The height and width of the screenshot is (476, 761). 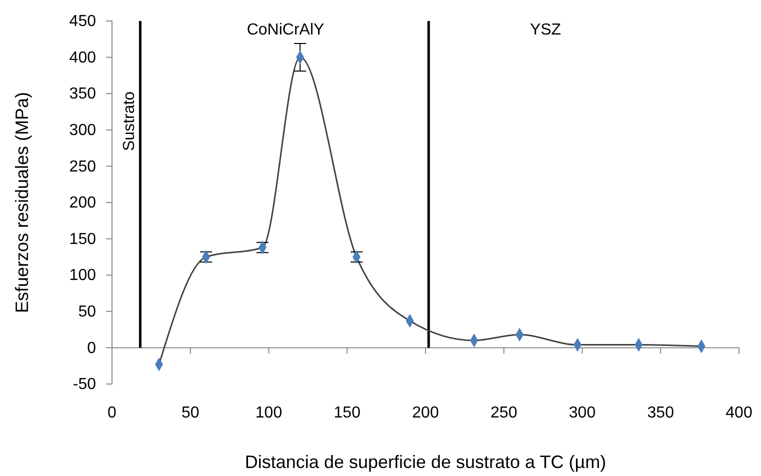 What do you see at coordinates (82, 21) in the screenshot?
I see `y-tick-label: 450` at bounding box center [82, 21].